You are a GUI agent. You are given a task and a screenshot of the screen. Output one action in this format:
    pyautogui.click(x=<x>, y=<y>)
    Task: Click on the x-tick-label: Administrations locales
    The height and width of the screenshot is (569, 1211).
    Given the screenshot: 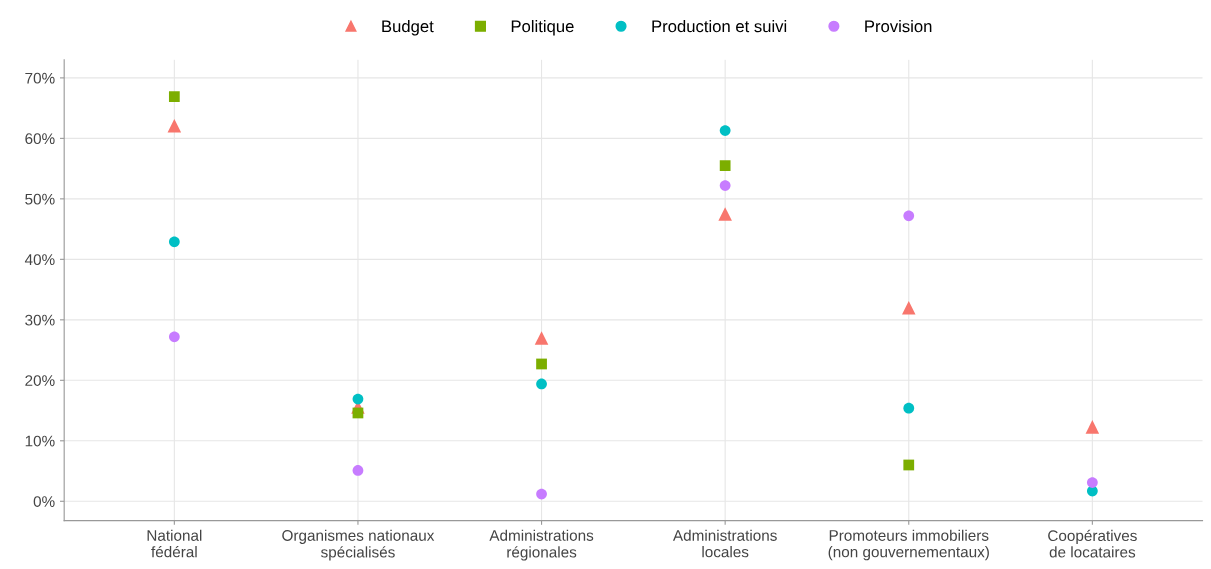 What is the action you would take?
    pyautogui.click(x=724, y=543)
    